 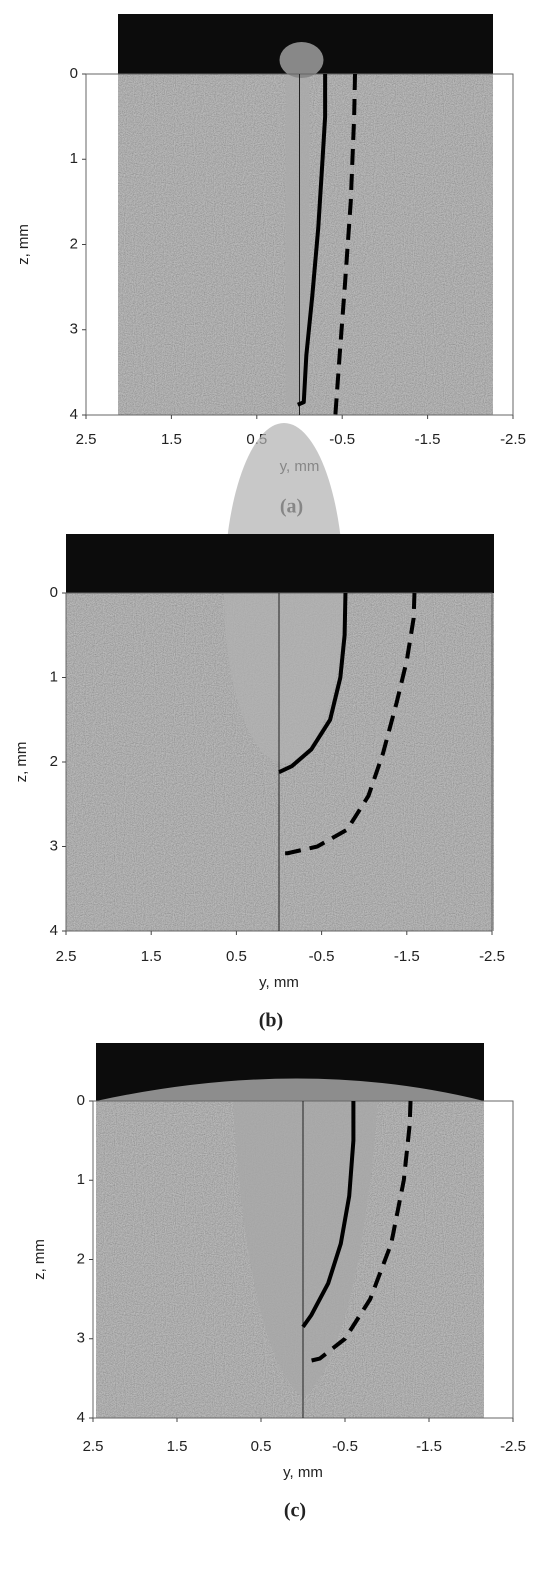 I want to click on panel-caption: (c), so click(x=295, y=1511).